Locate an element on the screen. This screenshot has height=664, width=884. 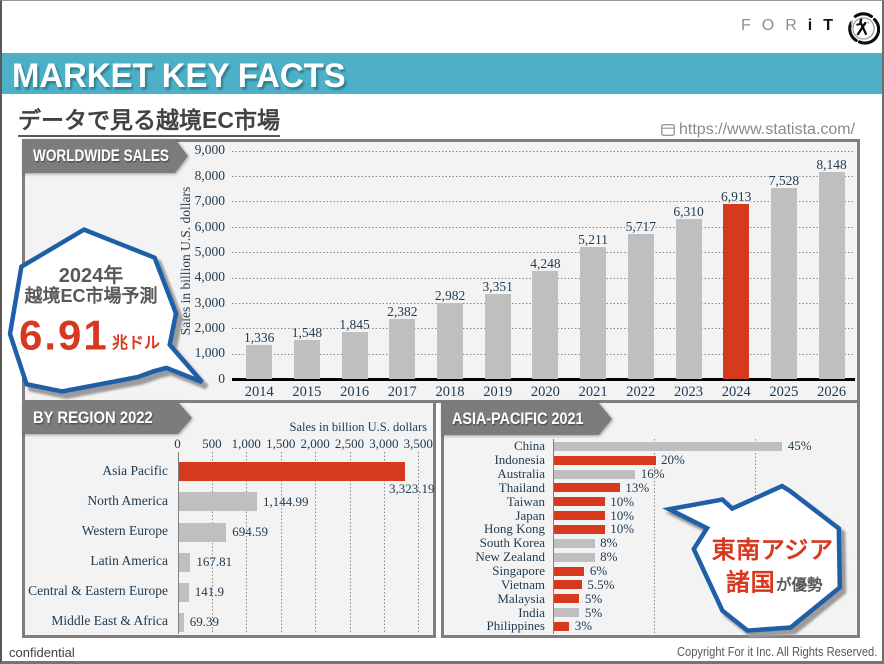
svg-text: 諸国 is located at coordinates (750, 583).